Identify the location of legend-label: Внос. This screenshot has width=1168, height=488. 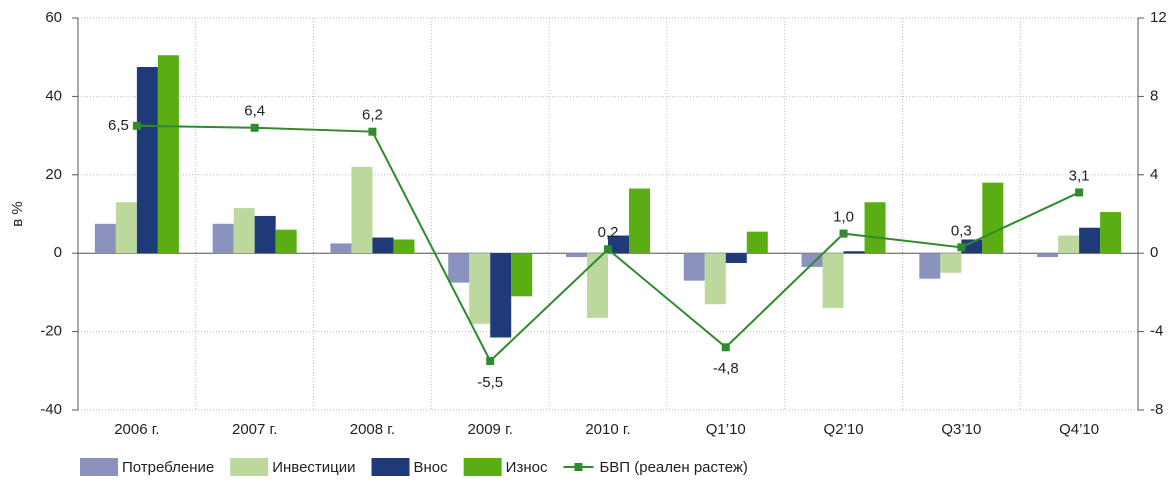
(431, 467).